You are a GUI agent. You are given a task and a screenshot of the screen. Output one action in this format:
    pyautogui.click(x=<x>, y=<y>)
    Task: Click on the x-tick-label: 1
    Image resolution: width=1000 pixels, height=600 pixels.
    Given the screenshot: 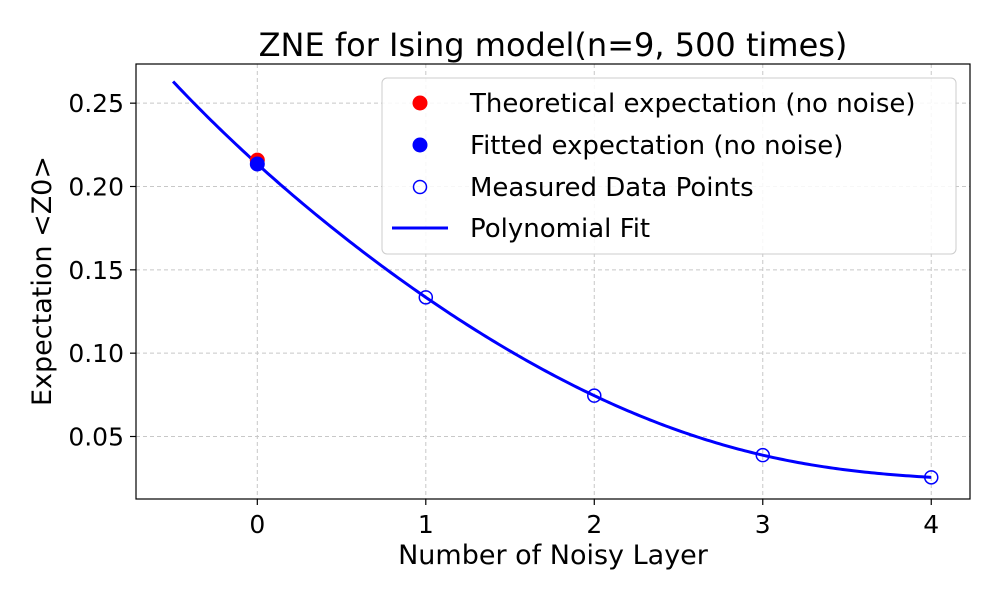 What is the action you would take?
    pyautogui.click(x=426, y=524)
    